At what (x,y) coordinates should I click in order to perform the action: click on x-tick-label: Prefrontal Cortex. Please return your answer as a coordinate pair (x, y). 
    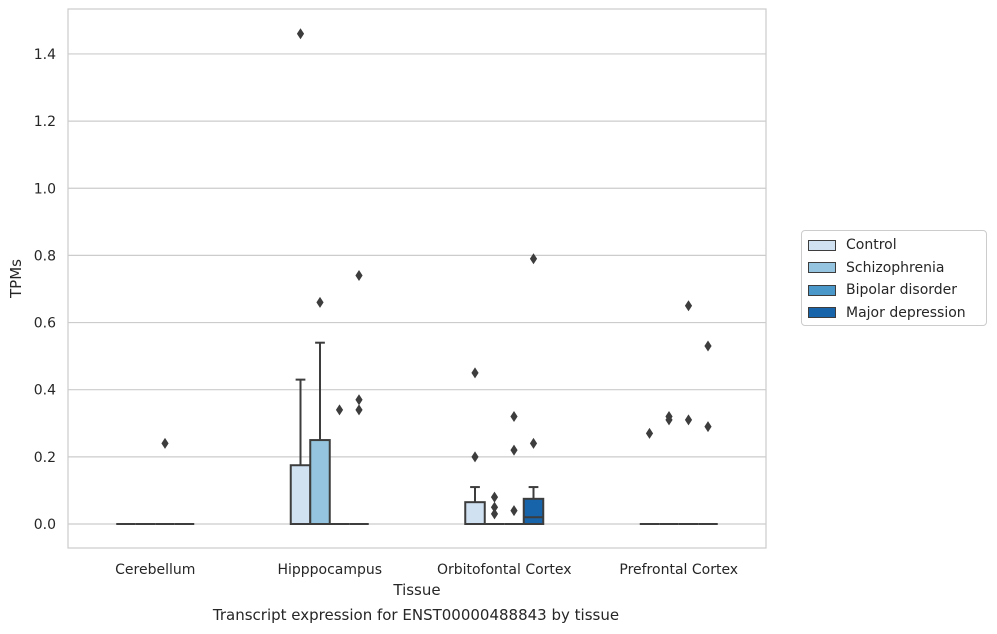
    Looking at the image, I should click on (678, 570).